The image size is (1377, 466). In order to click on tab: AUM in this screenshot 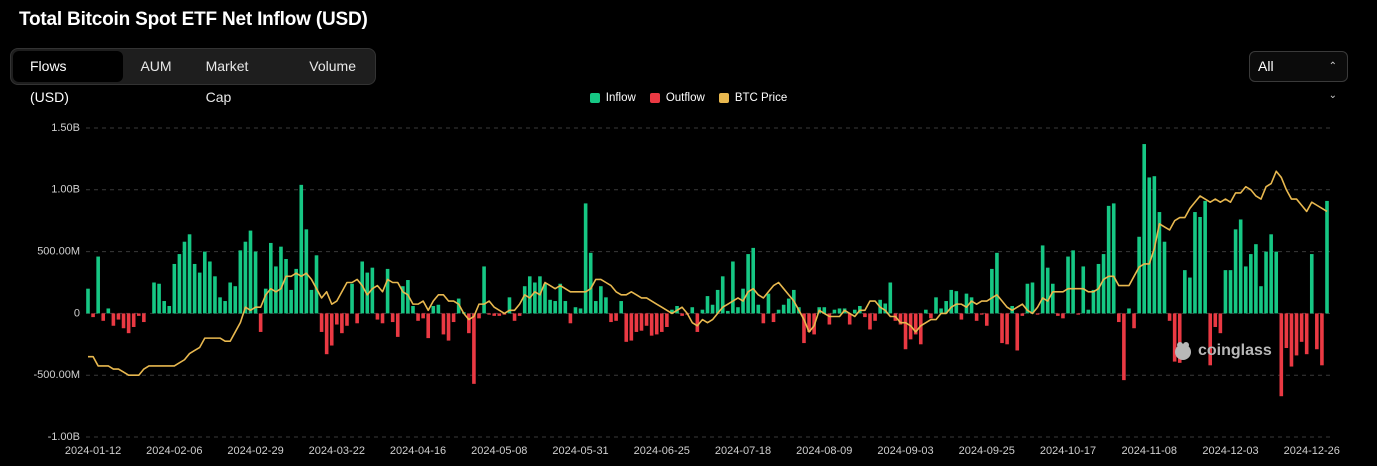, I will do `click(156, 66)`.